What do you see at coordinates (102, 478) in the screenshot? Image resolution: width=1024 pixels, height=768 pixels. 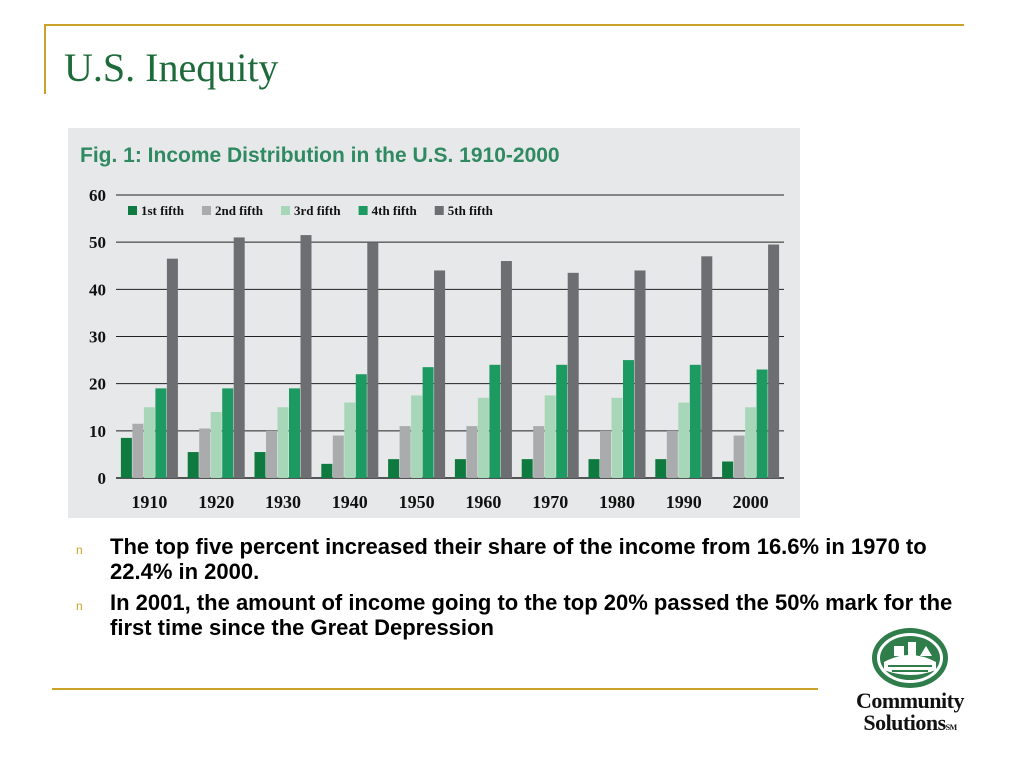 I see `y-tick-label: 0` at bounding box center [102, 478].